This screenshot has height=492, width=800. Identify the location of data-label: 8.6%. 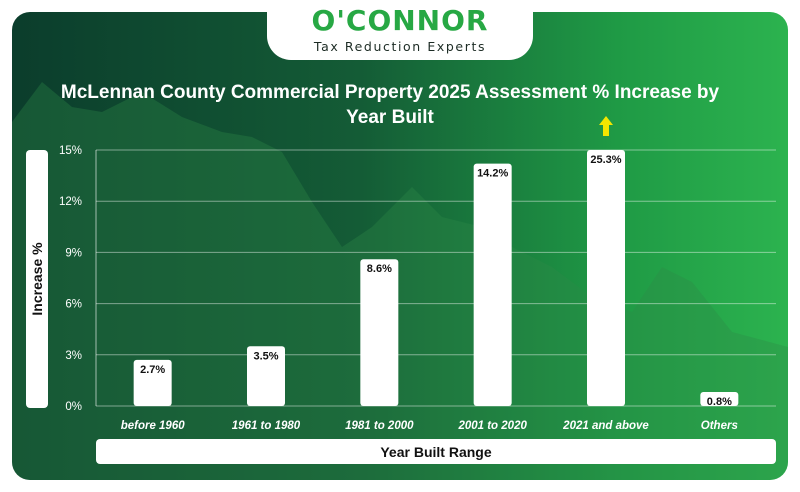
(379, 269).